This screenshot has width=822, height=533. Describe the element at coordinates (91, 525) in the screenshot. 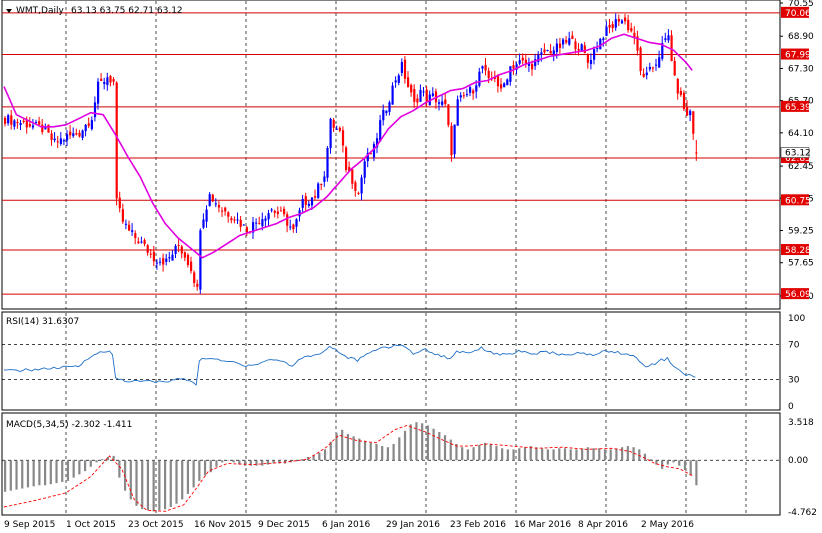

I see `date-tick-label: 1 Oct 2015` at that location.